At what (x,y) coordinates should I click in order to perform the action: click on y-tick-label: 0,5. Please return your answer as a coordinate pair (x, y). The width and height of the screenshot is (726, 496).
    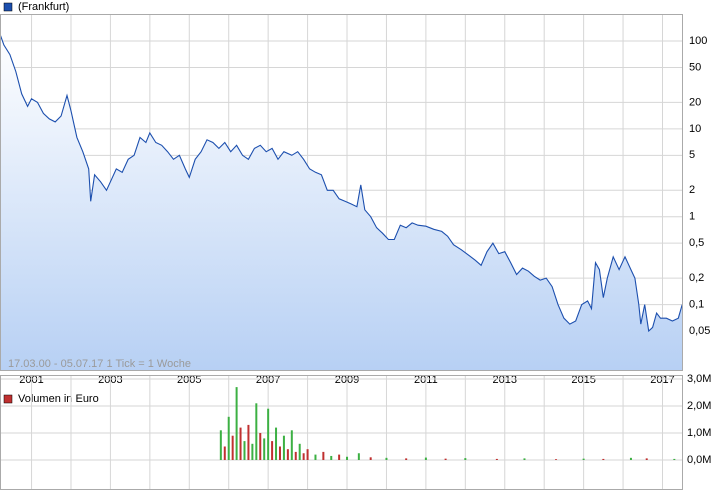
    Looking at the image, I should click on (696, 243).